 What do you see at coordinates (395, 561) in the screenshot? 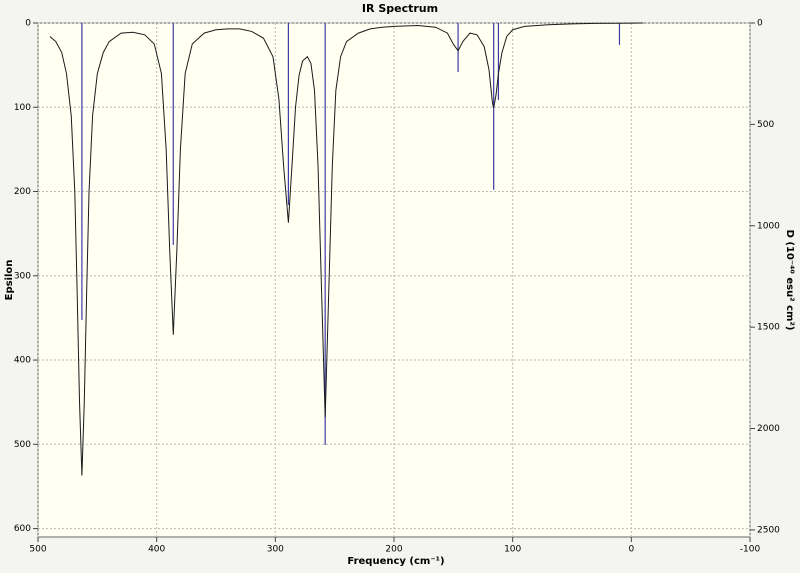
I see `x-axis-title: Frequency (cm⁻¹)` at bounding box center [395, 561].